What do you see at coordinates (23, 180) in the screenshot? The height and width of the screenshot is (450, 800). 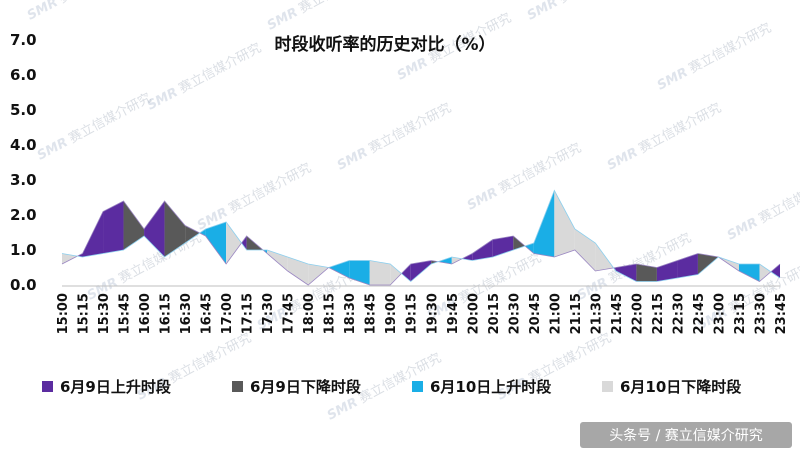 I see `y-tick-label: 3.0` at bounding box center [23, 180].